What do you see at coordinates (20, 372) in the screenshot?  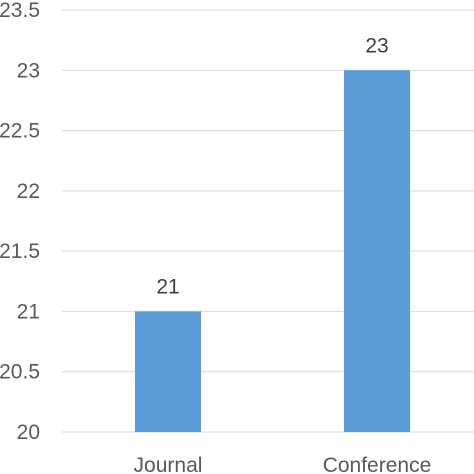 I see `y-tick-label: 20.5` at bounding box center [20, 372].